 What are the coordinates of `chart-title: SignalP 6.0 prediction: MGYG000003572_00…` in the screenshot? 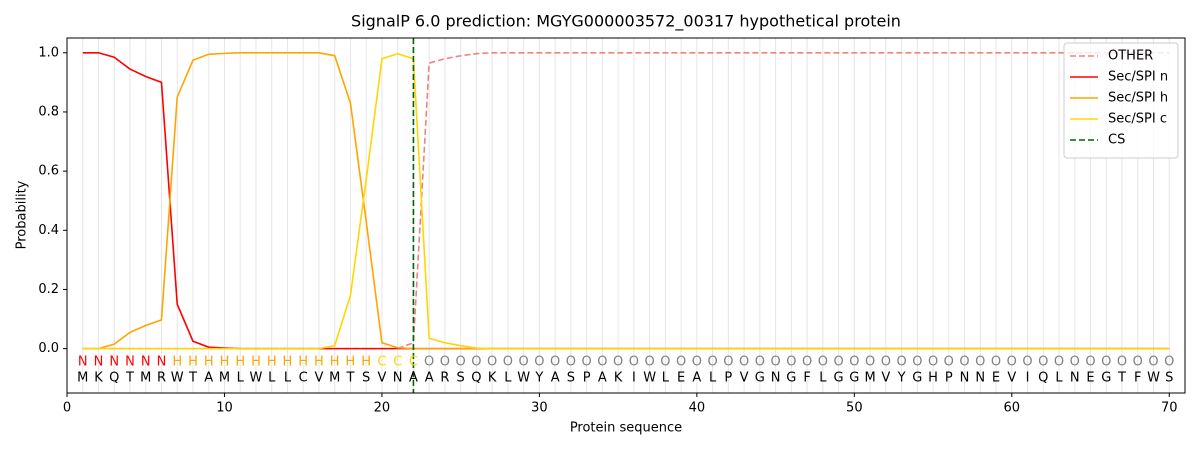 It's located at (626, 22).